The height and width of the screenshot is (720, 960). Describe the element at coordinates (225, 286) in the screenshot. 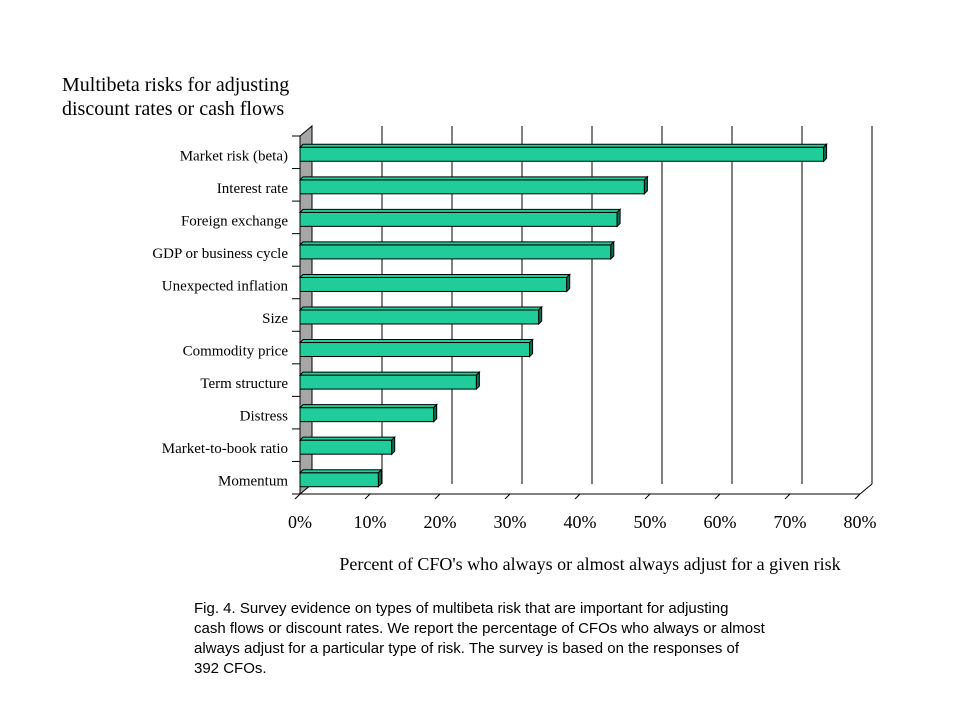

I see `category-label: Unexpected inflation` at that location.